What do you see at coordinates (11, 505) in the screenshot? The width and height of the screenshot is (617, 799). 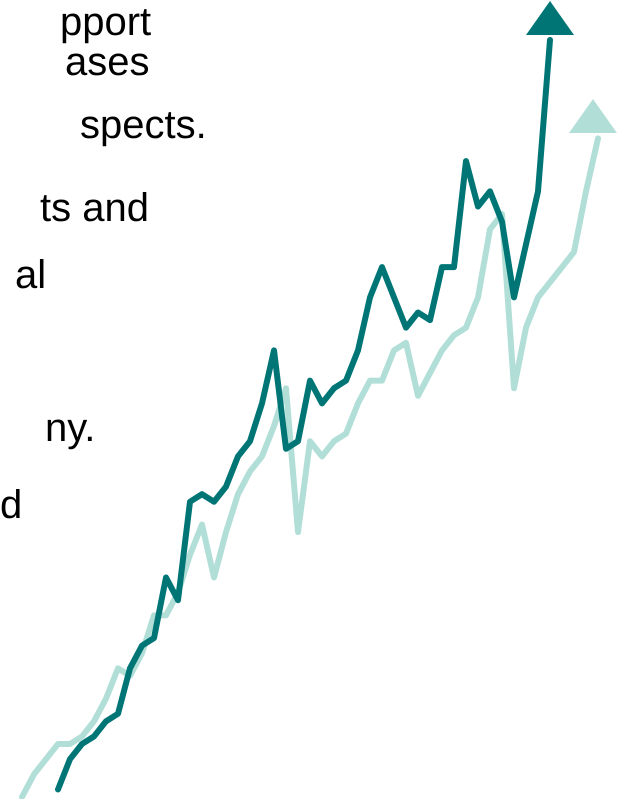 I see `annotation: d` at bounding box center [11, 505].